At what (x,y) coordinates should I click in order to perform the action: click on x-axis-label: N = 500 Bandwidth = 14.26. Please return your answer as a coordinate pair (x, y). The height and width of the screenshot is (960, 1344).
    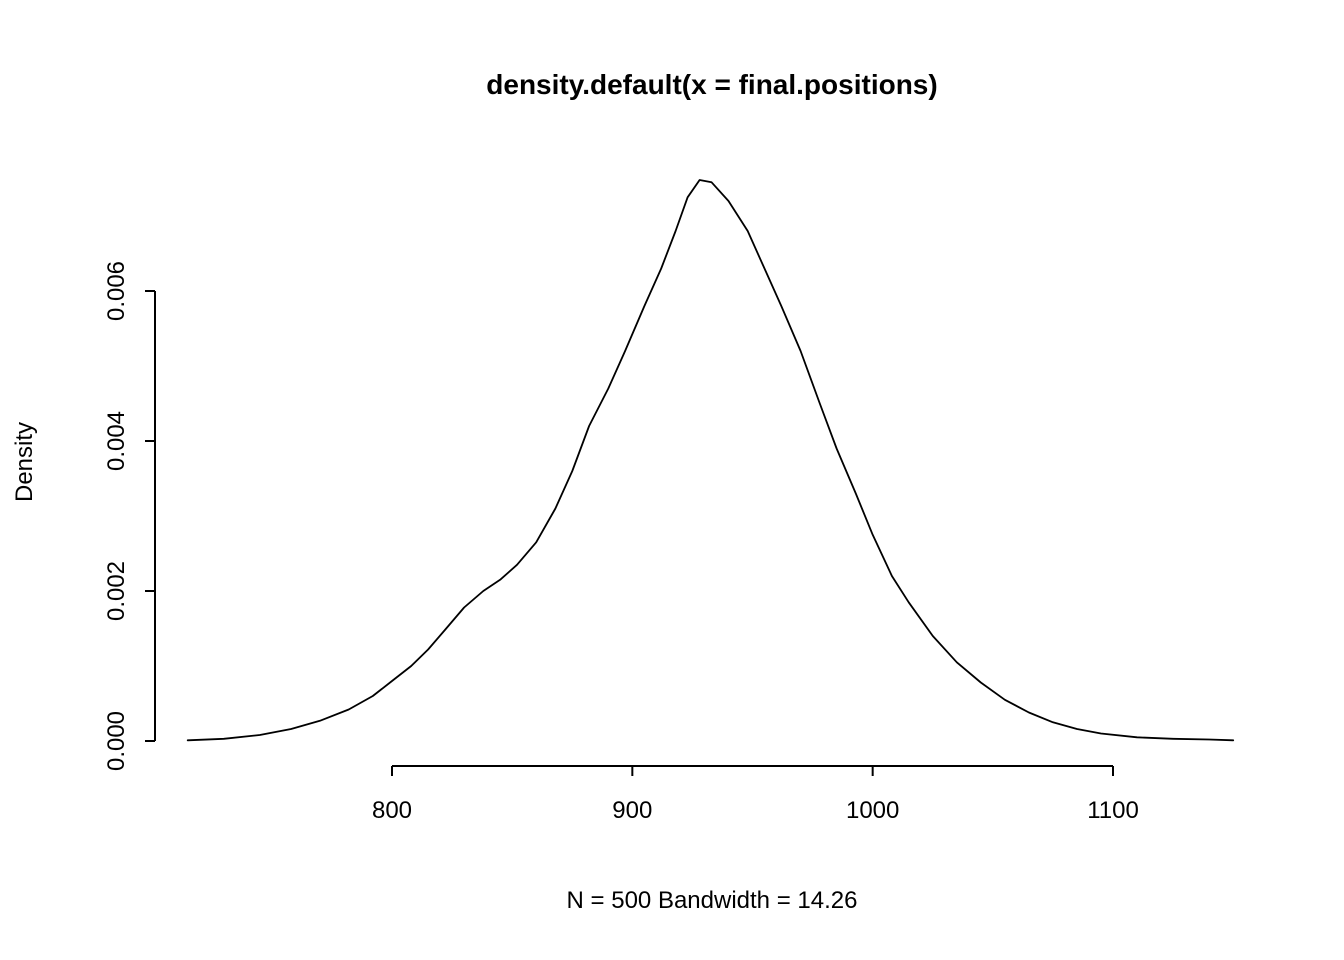
    Looking at the image, I should click on (712, 900).